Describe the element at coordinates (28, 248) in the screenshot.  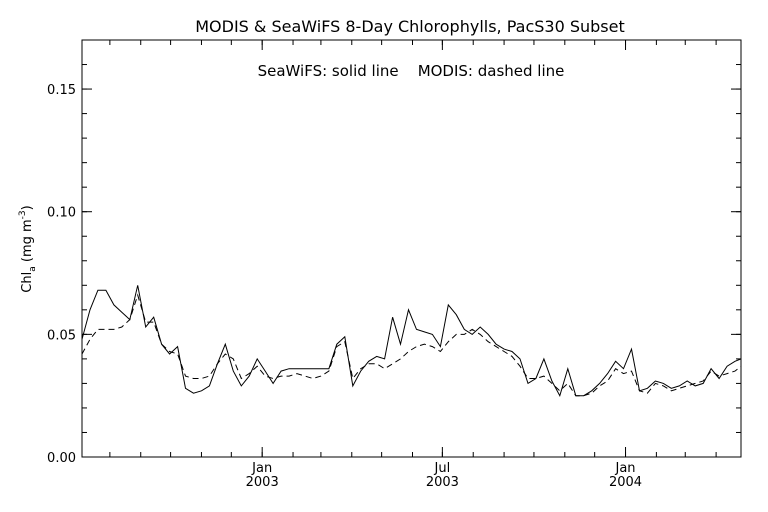
I see `y-axis-label: Chla (mg m-3)` at that location.